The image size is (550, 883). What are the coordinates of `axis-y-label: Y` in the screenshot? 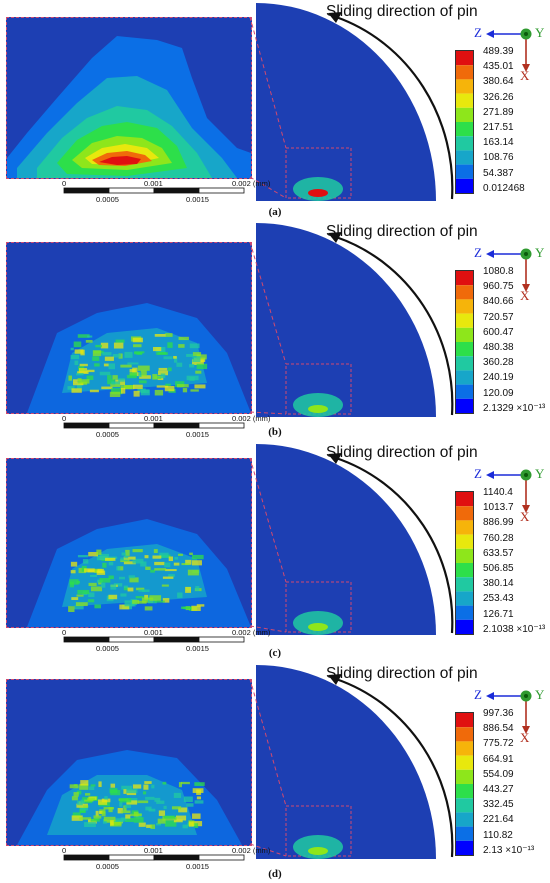 It's located at (540, 694).